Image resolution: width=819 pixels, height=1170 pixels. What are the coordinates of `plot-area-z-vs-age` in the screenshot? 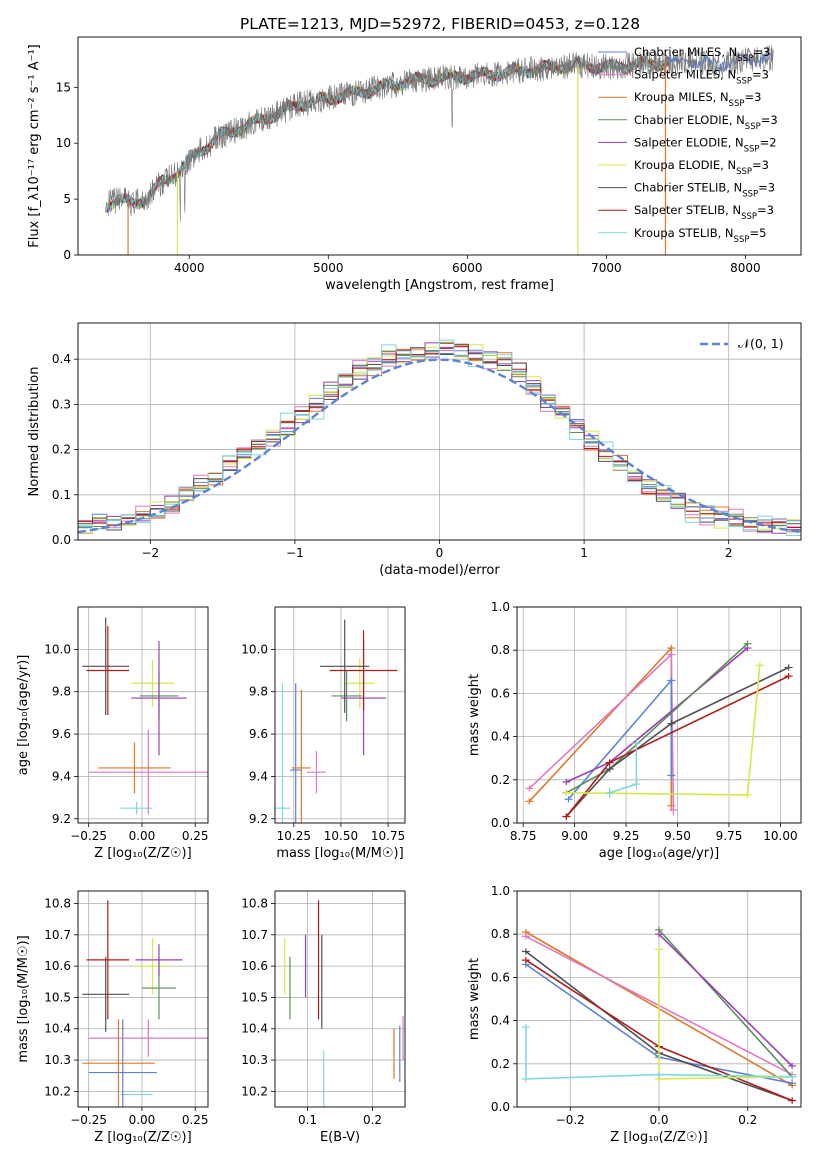 It's located at (145, 716).